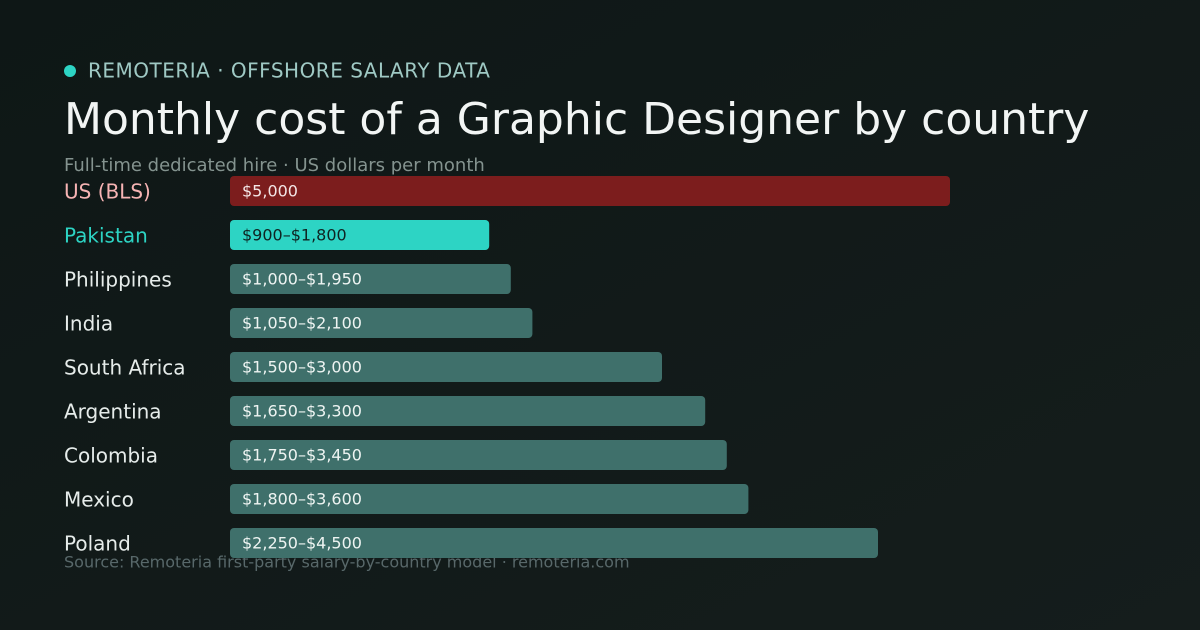  I want to click on category-label: Philippines, so click(118, 280).